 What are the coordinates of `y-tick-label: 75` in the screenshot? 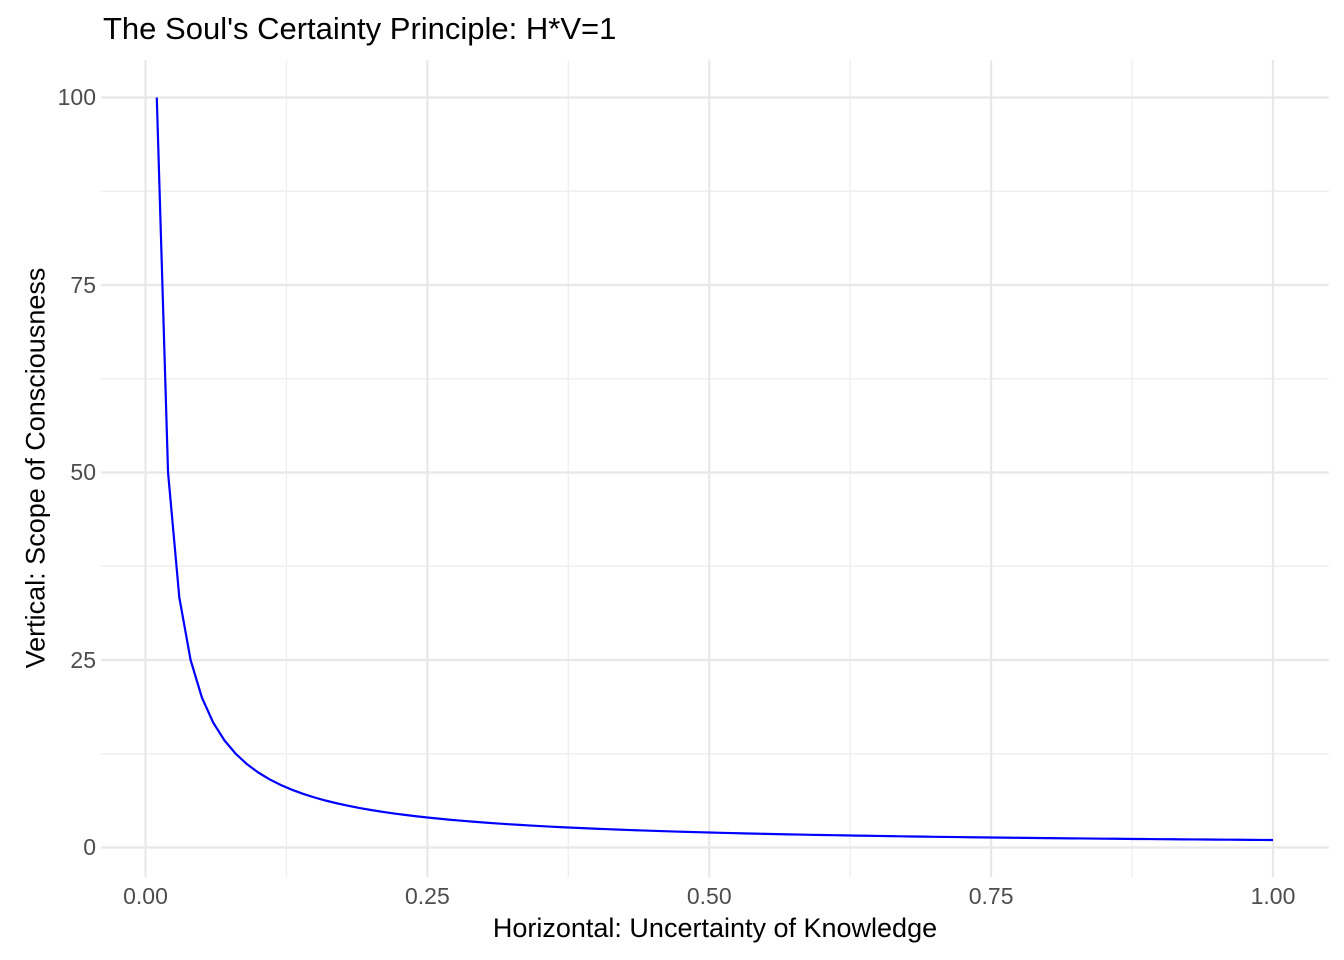 It's located at (83, 284).